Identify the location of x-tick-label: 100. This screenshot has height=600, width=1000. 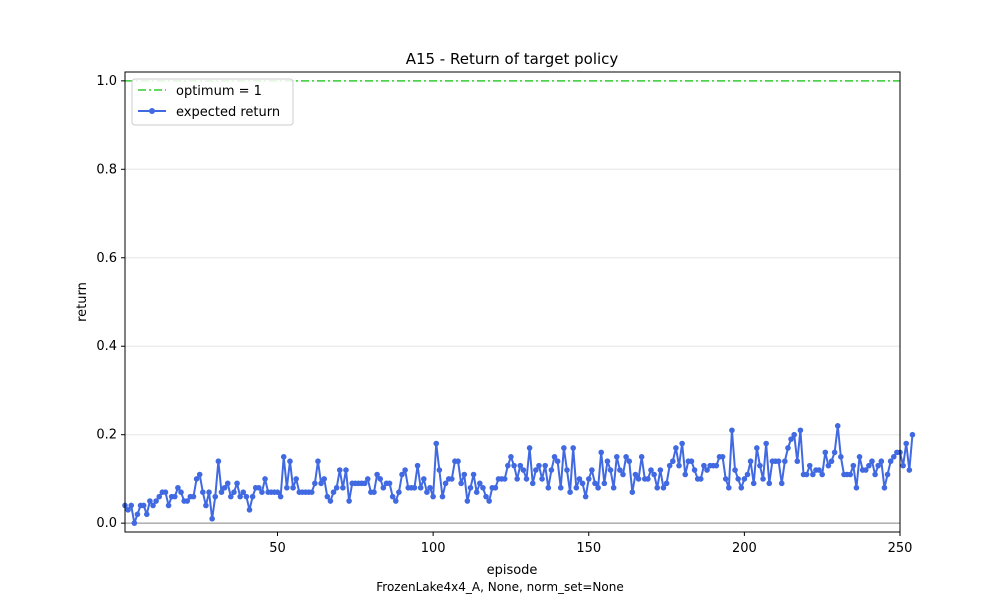
(433, 548).